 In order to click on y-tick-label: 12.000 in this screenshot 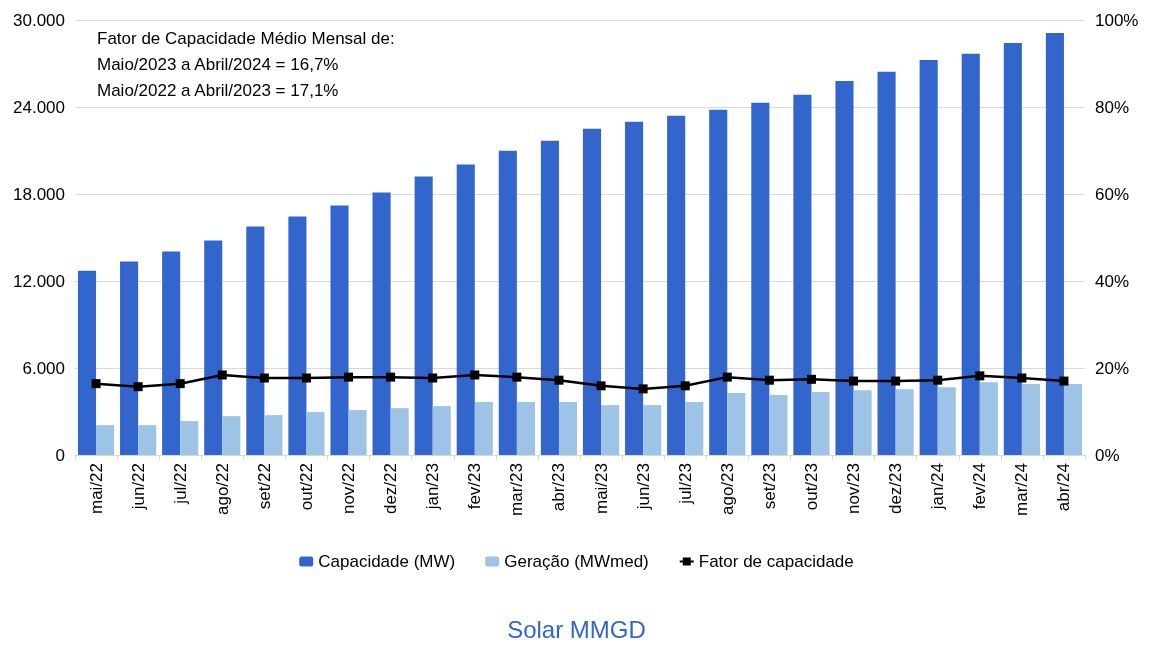, I will do `click(39, 281)`.